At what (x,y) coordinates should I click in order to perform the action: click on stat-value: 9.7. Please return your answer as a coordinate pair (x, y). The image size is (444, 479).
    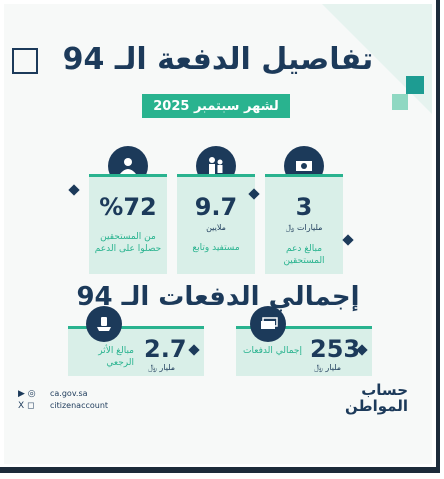
    Looking at the image, I should click on (216, 207).